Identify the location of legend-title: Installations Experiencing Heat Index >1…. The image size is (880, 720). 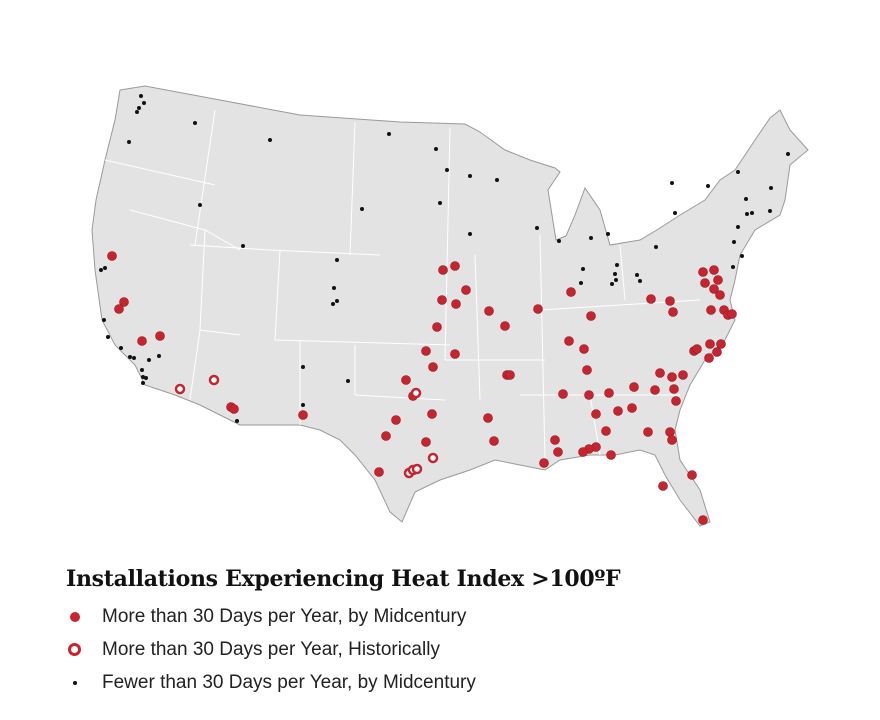
(343, 579).